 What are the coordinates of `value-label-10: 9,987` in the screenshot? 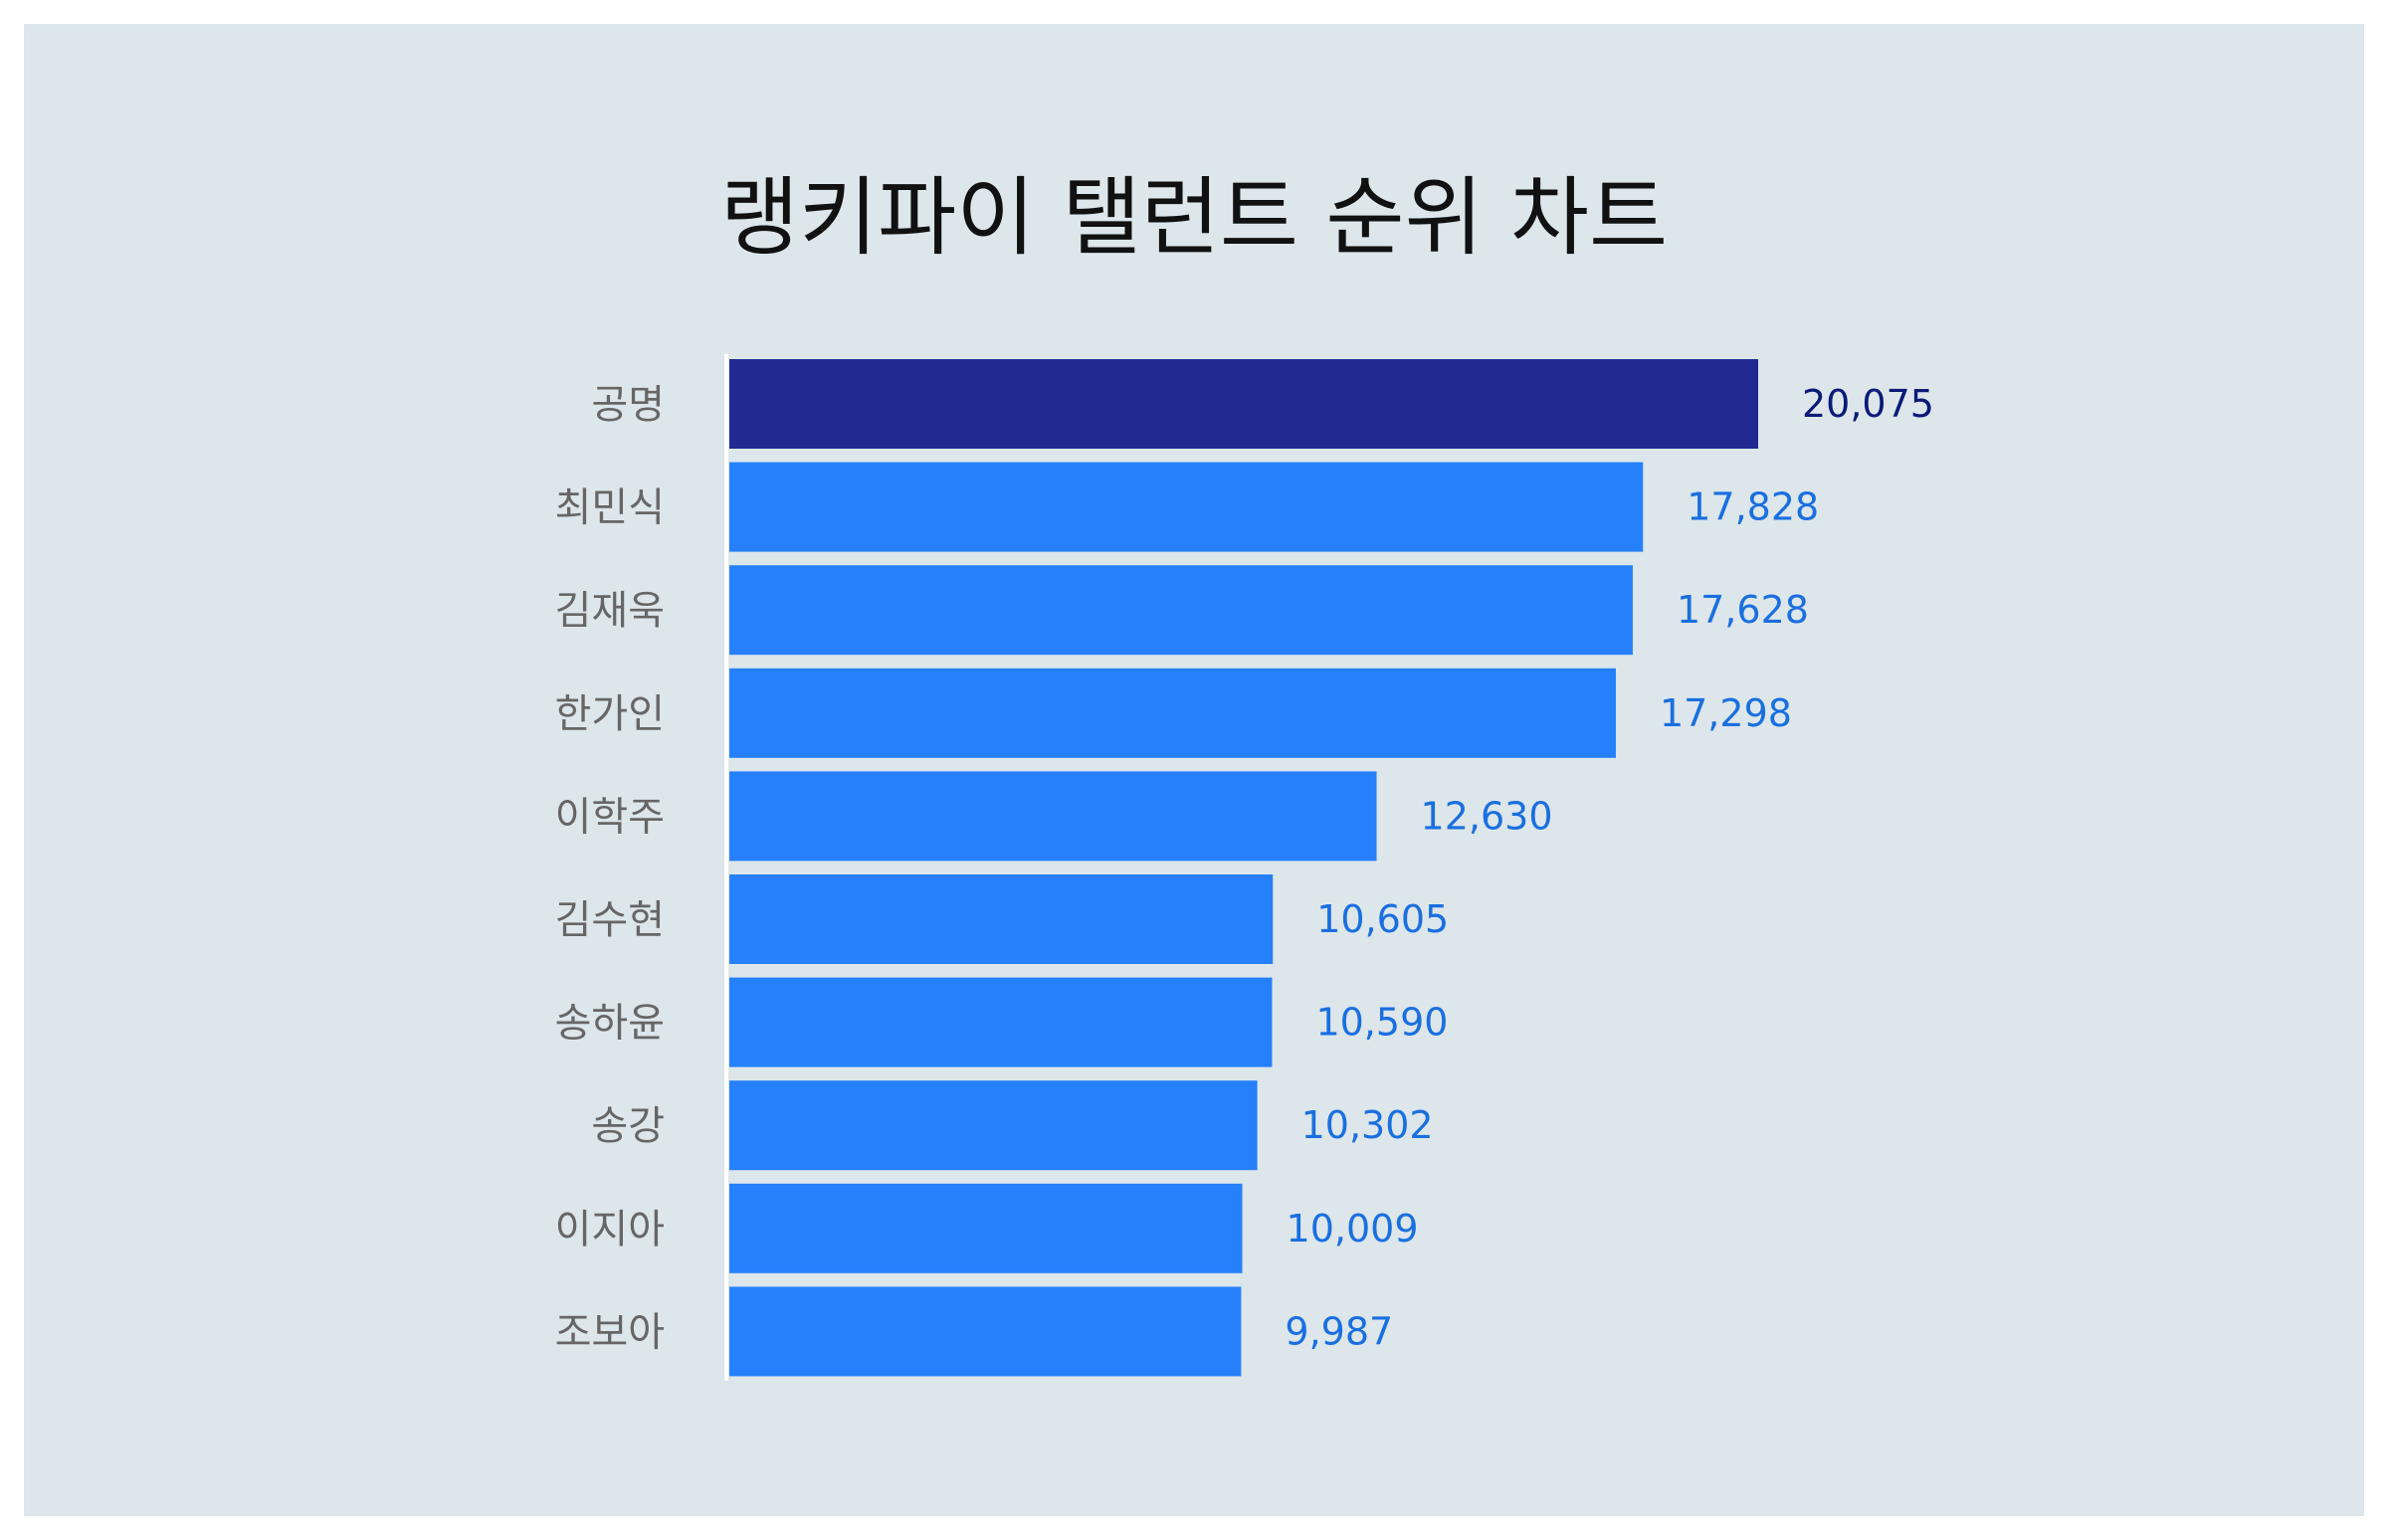 It's located at (1339, 1331).